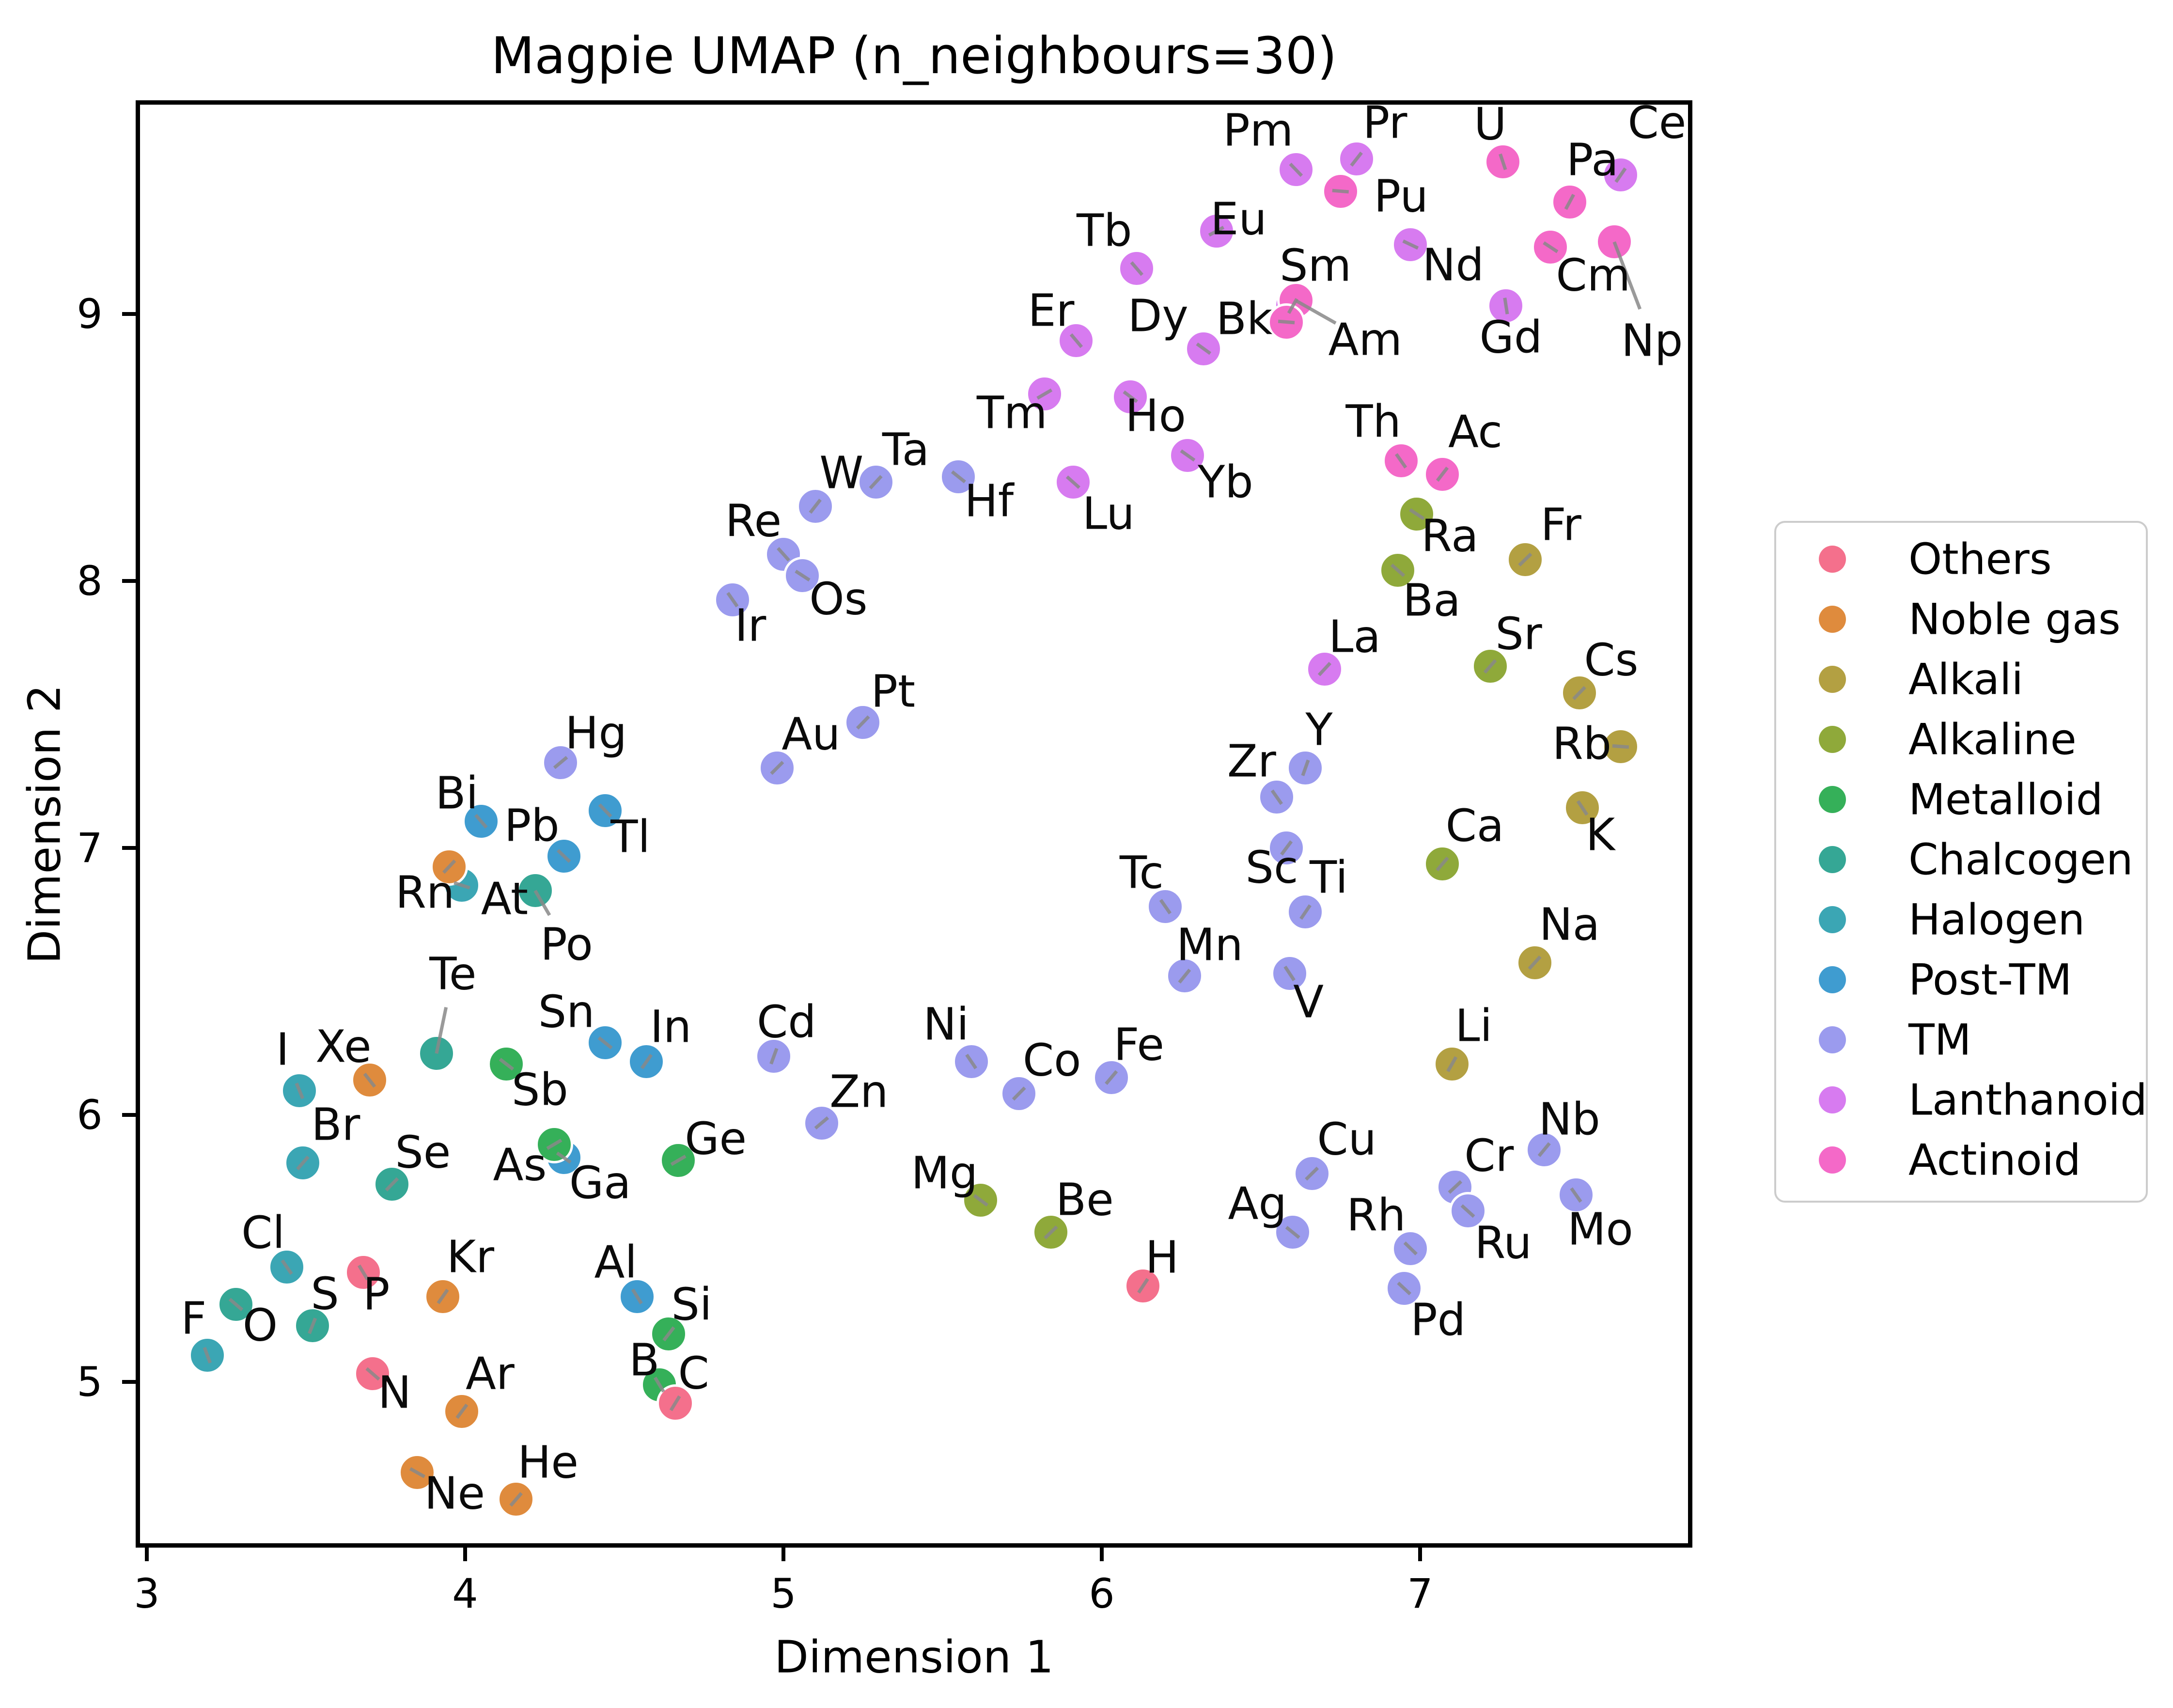 The height and width of the screenshot is (1708, 2173). What do you see at coordinates (1188, 455) in the screenshot?
I see `connector-Yb` at bounding box center [1188, 455].